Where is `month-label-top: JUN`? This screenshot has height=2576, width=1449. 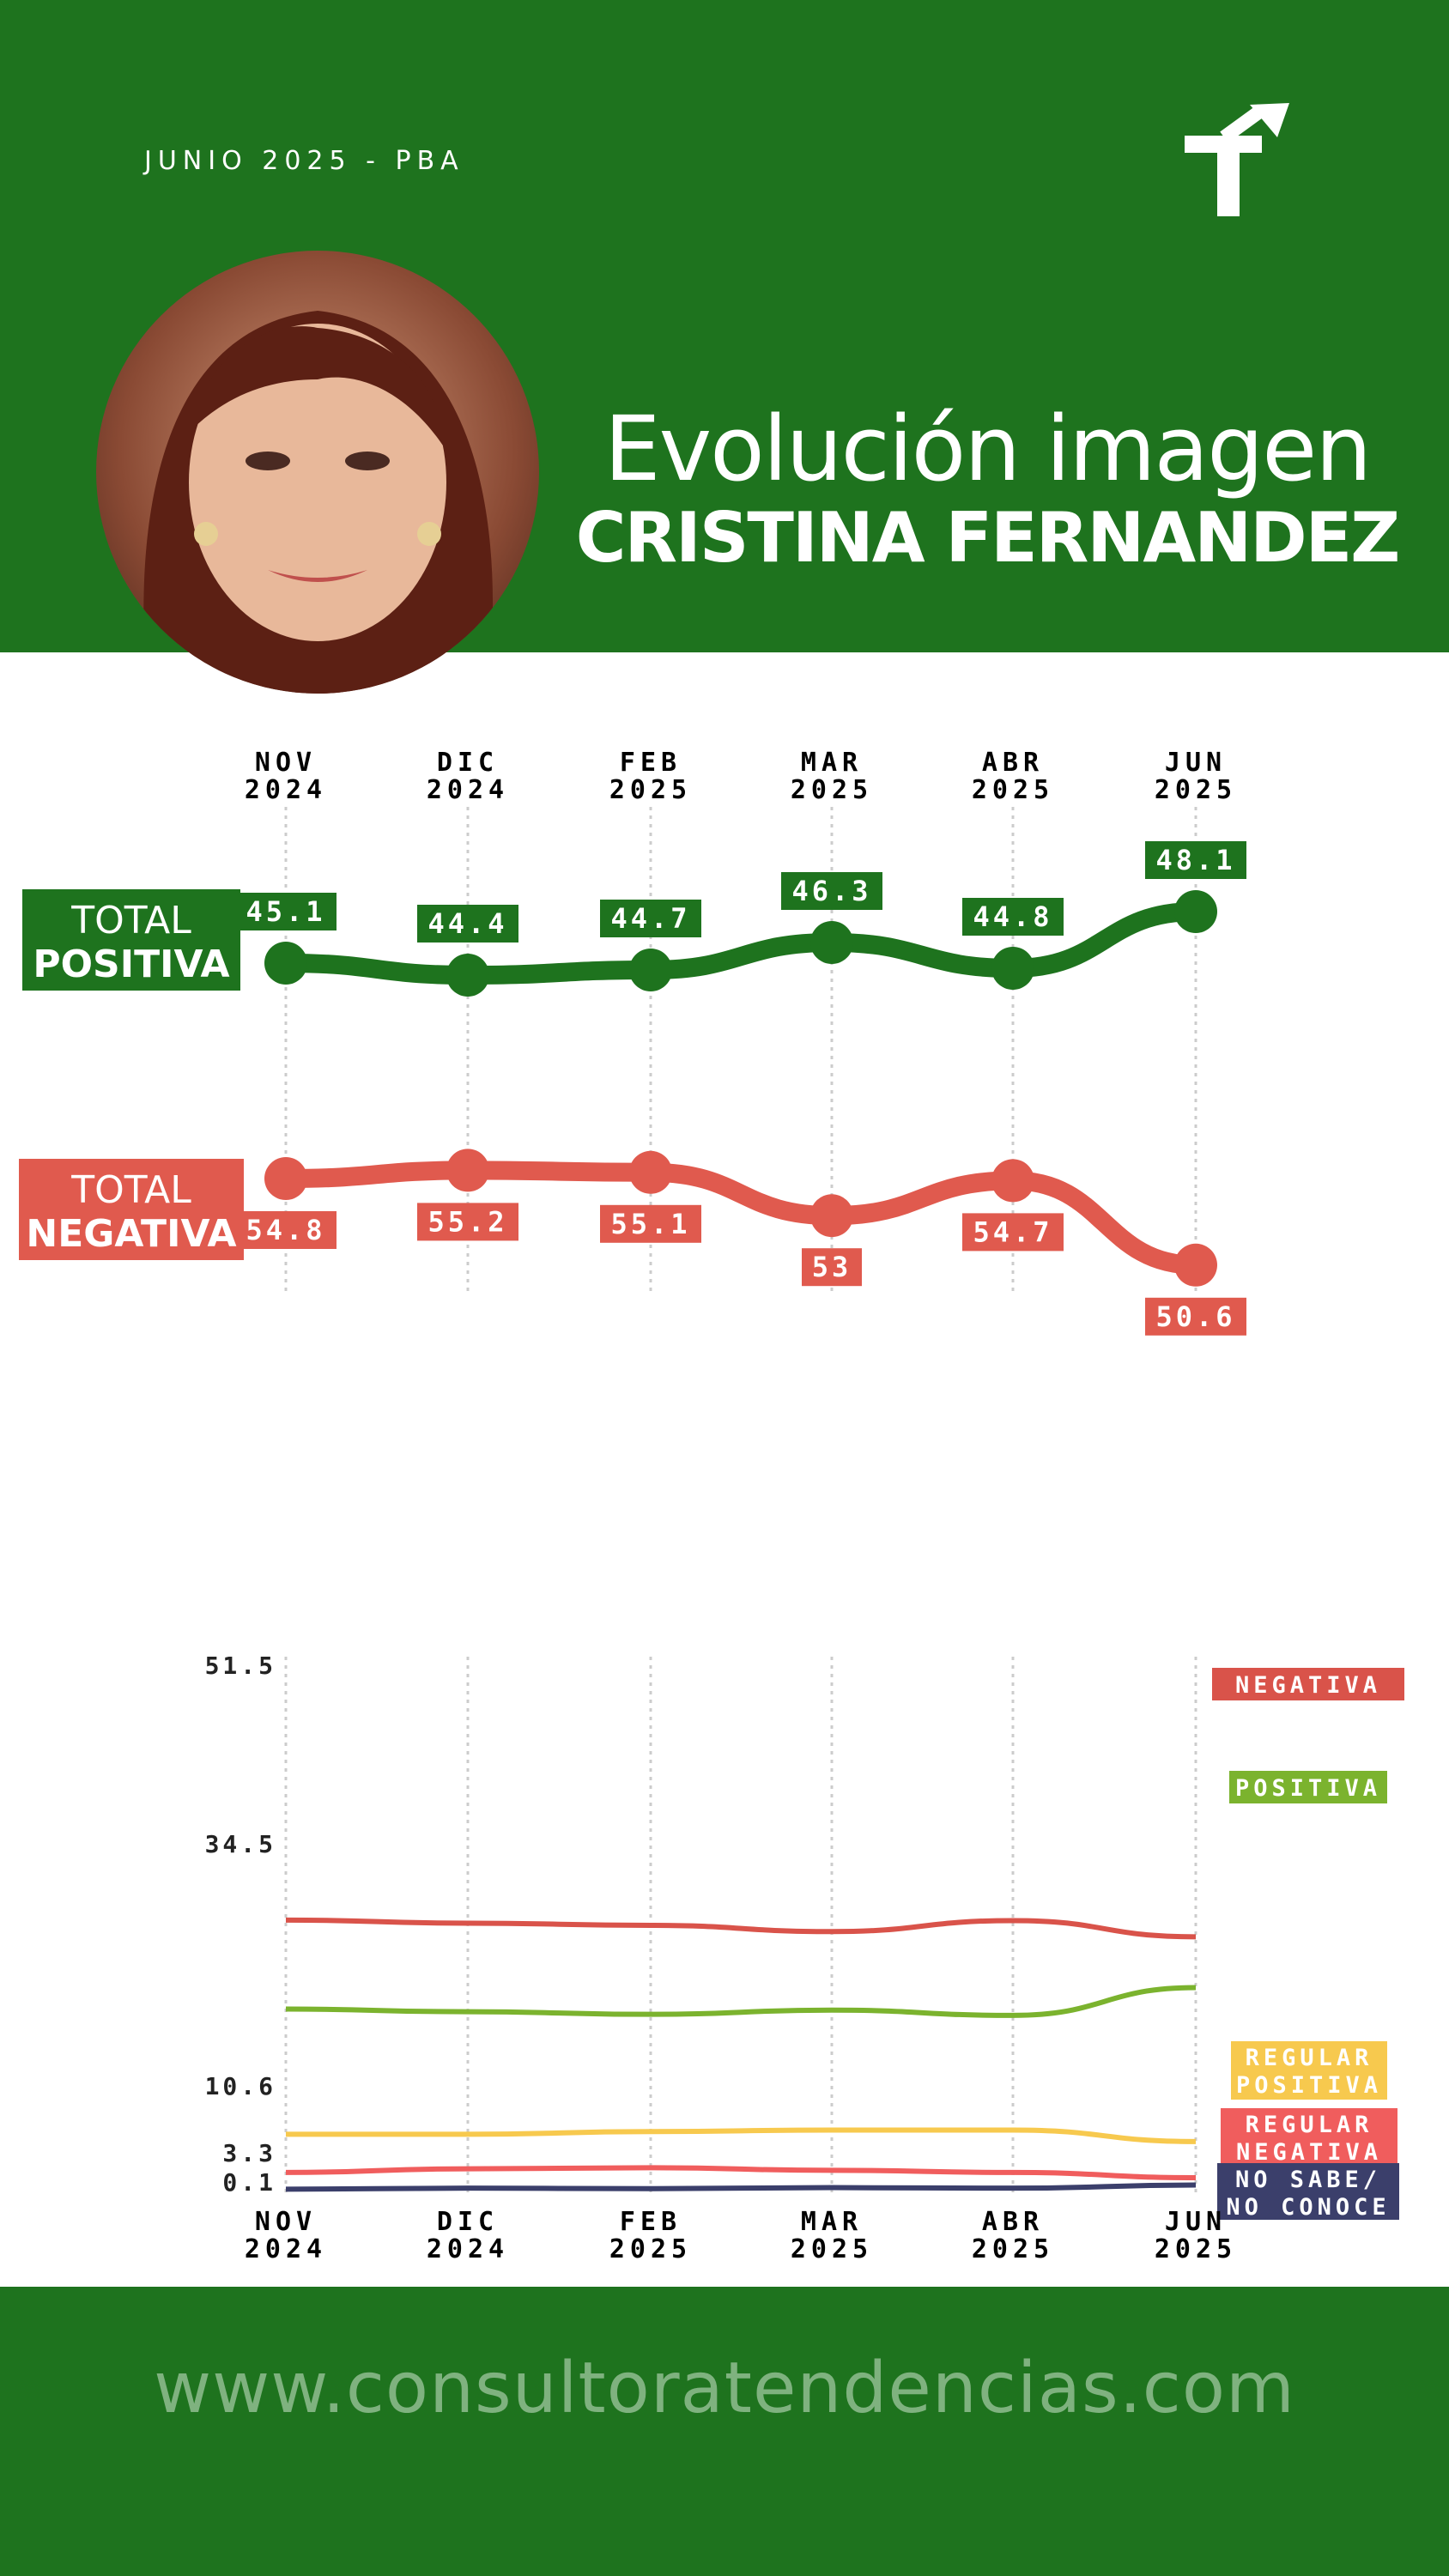 month-label-top: JUN is located at coordinates (1196, 763).